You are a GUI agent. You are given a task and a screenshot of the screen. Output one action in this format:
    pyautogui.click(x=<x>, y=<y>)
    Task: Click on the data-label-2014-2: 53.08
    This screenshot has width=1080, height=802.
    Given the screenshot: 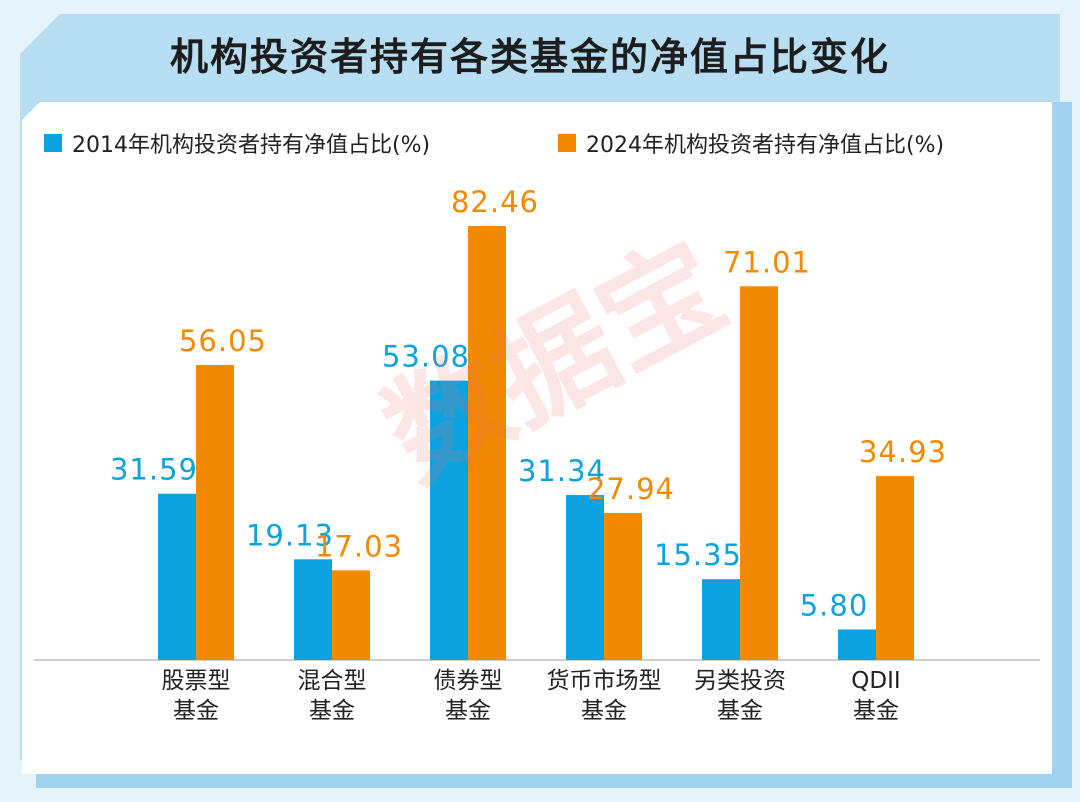 What is the action you would take?
    pyautogui.click(x=426, y=357)
    